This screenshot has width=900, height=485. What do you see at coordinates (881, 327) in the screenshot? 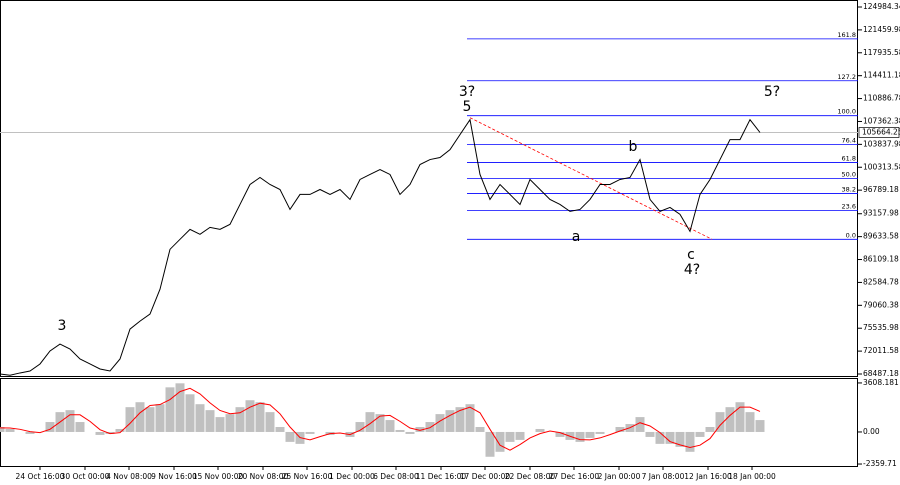
I see `y-tick-label: 75535.98` at bounding box center [881, 327].